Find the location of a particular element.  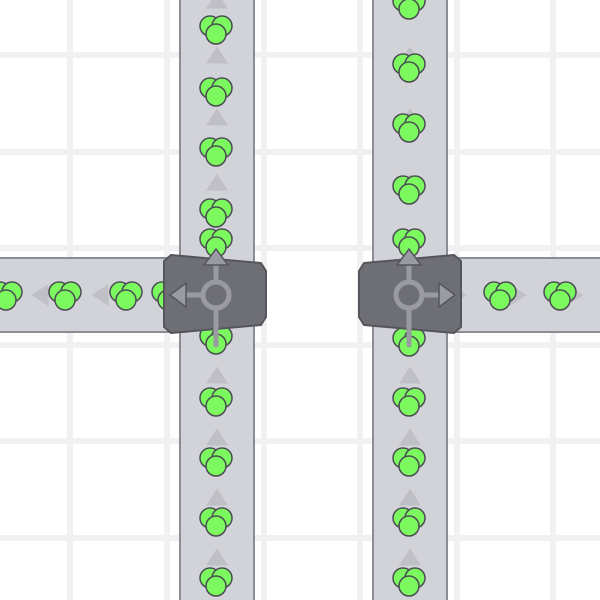

splitter-right is located at coordinates (410, 297).